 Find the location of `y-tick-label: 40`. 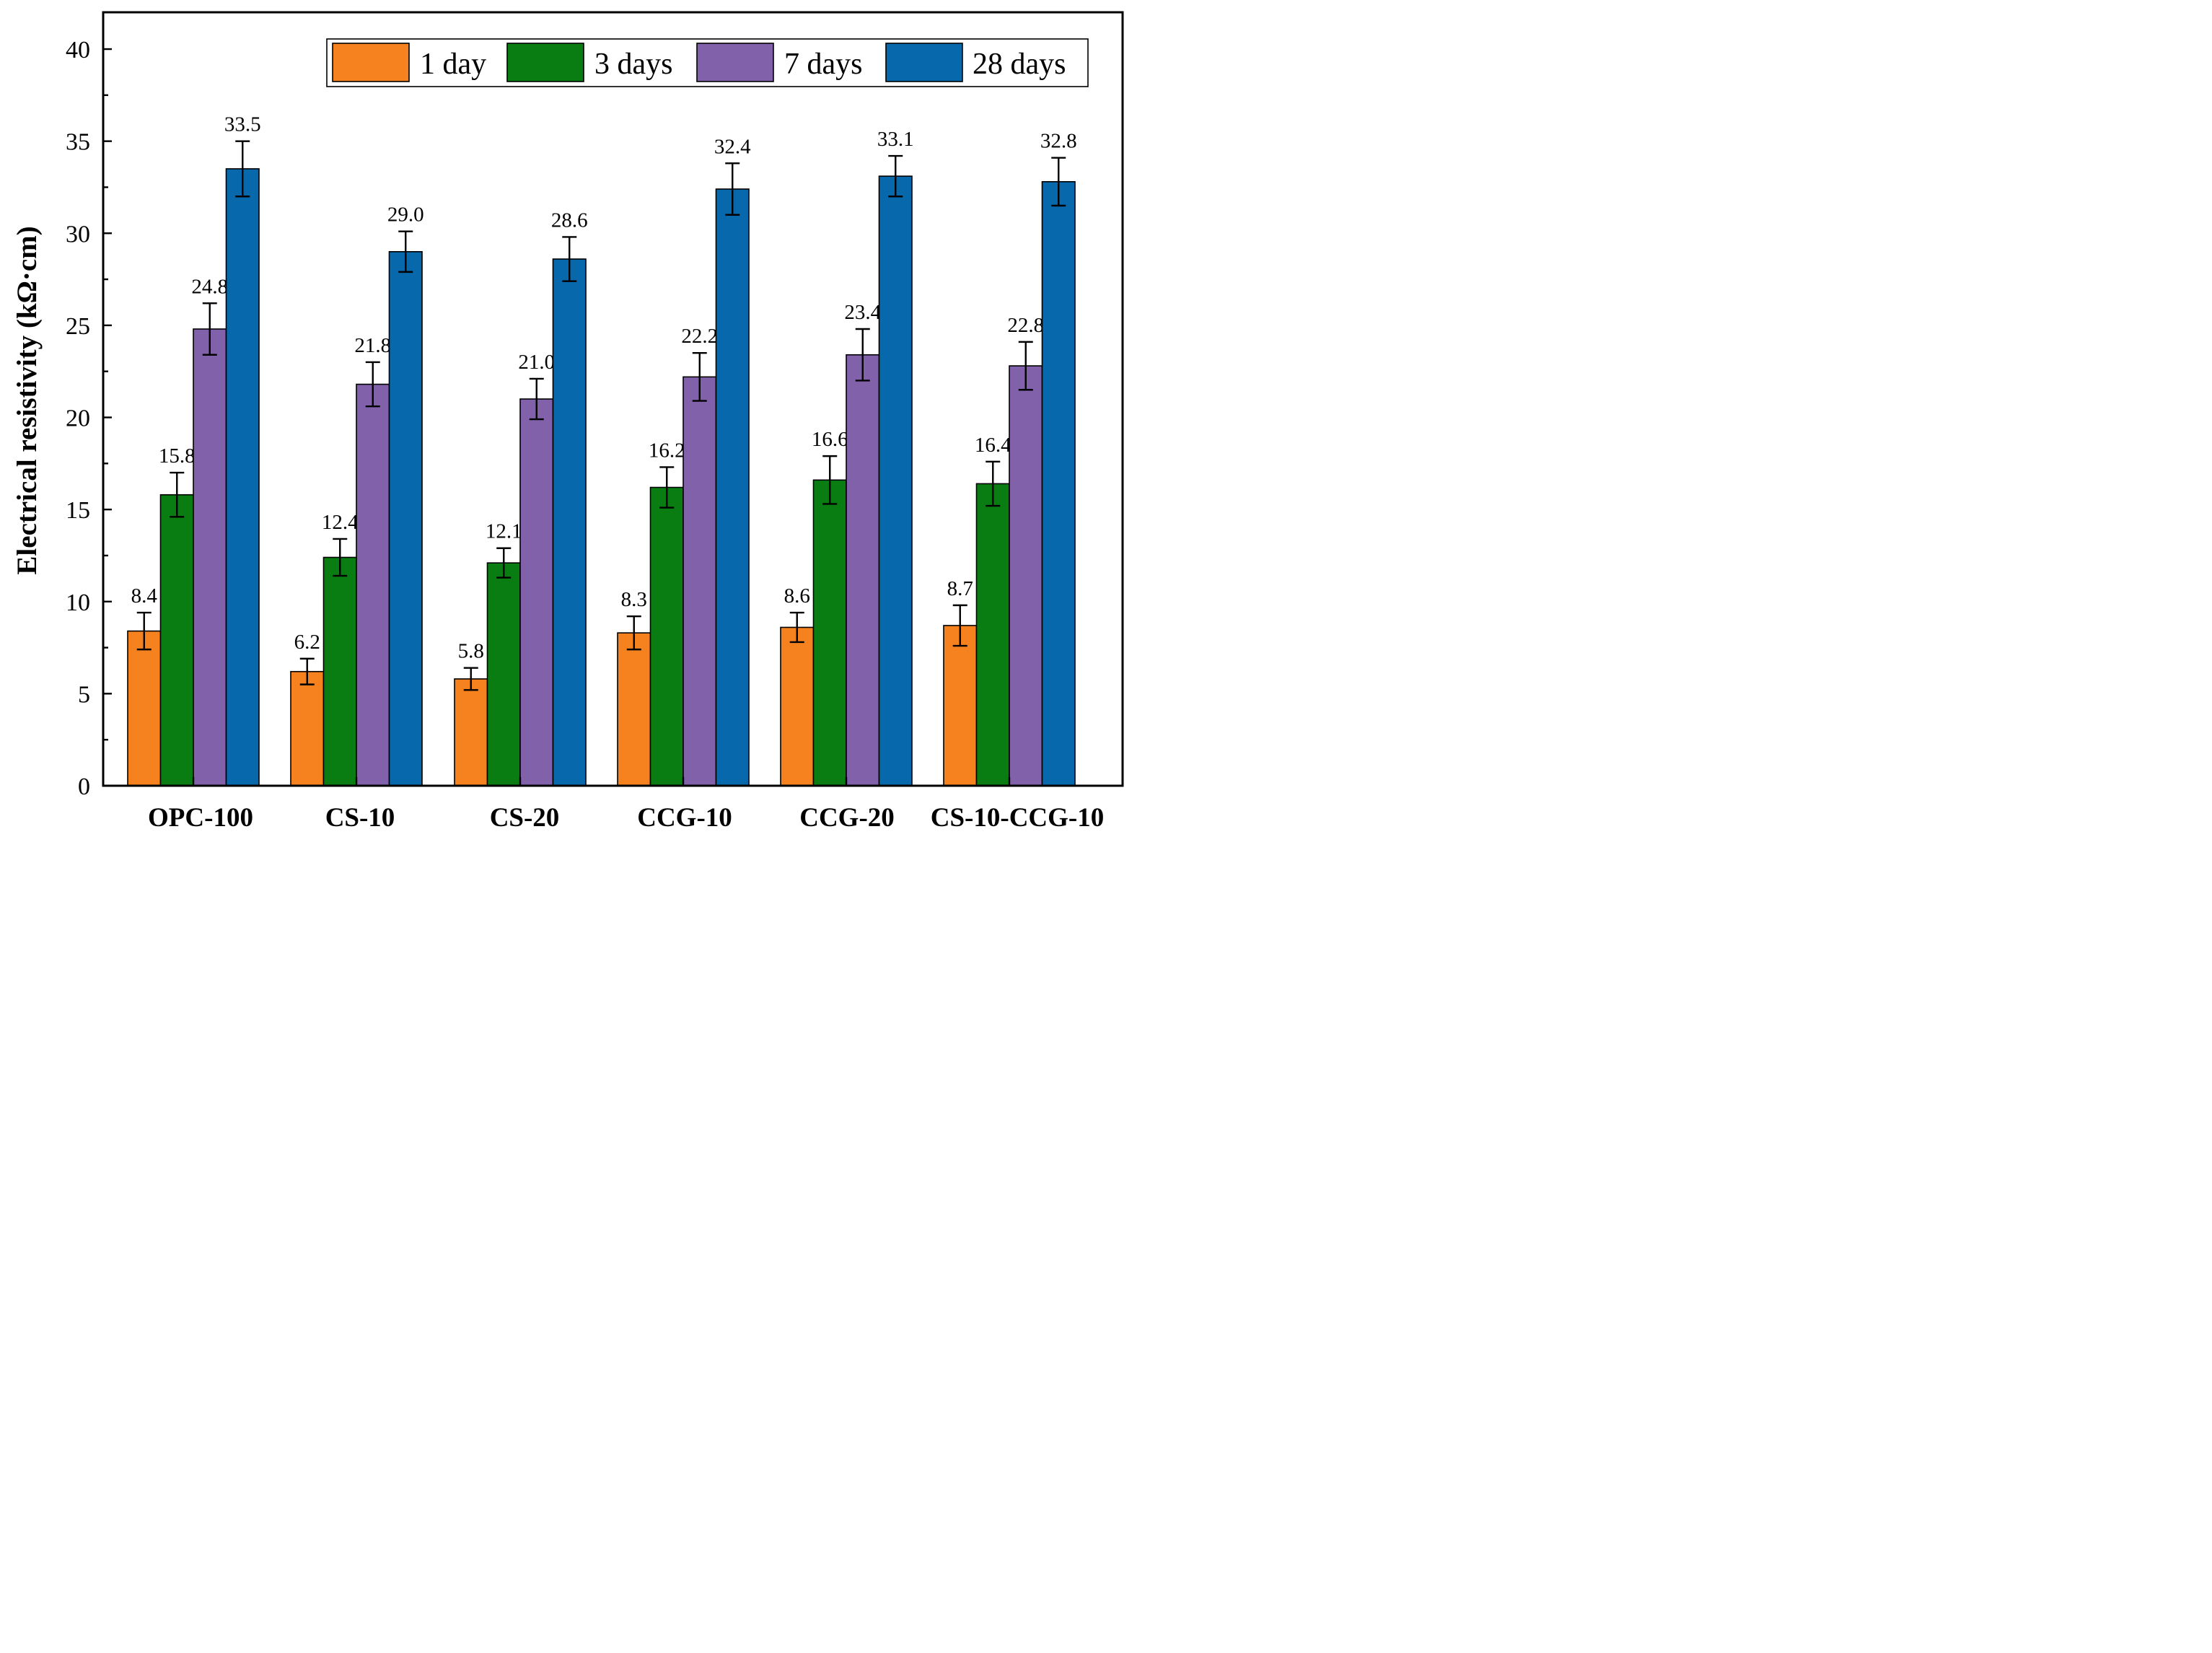

y-tick-label: 40 is located at coordinates (78, 50).